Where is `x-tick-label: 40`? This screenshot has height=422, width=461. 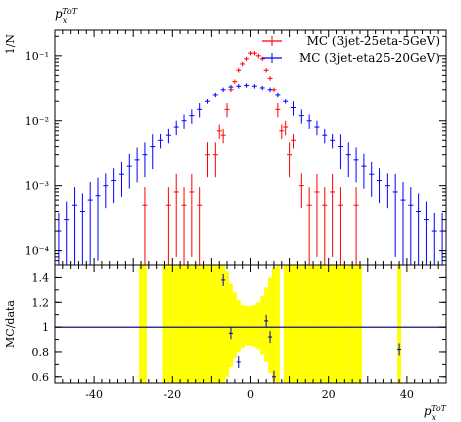
x-tick-label: 40 is located at coordinates (407, 394).